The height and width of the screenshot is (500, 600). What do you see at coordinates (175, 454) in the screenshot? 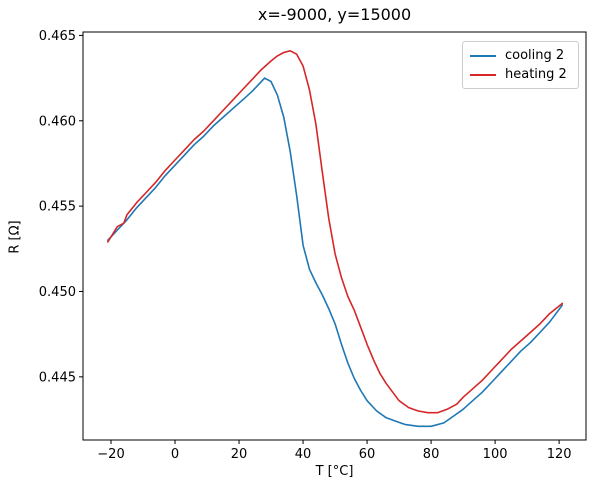
I see `x-tick-label: 0` at bounding box center [175, 454].